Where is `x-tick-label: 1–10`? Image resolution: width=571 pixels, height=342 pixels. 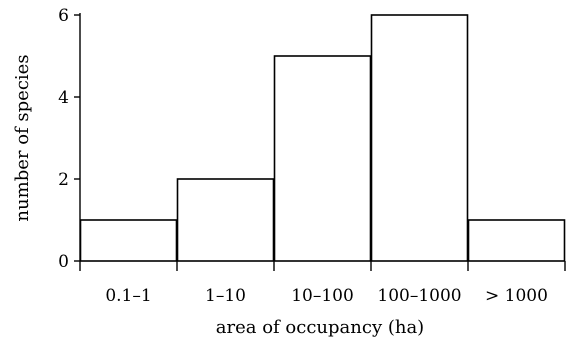 x-tick-label: 1–10 is located at coordinates (225, 296).